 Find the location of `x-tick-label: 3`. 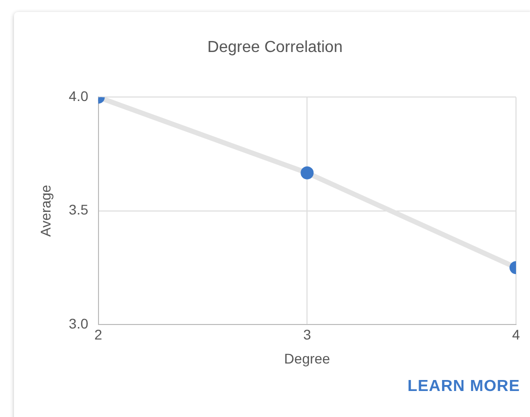

x-tick-label: 3 is located at coordinates (307, 334).